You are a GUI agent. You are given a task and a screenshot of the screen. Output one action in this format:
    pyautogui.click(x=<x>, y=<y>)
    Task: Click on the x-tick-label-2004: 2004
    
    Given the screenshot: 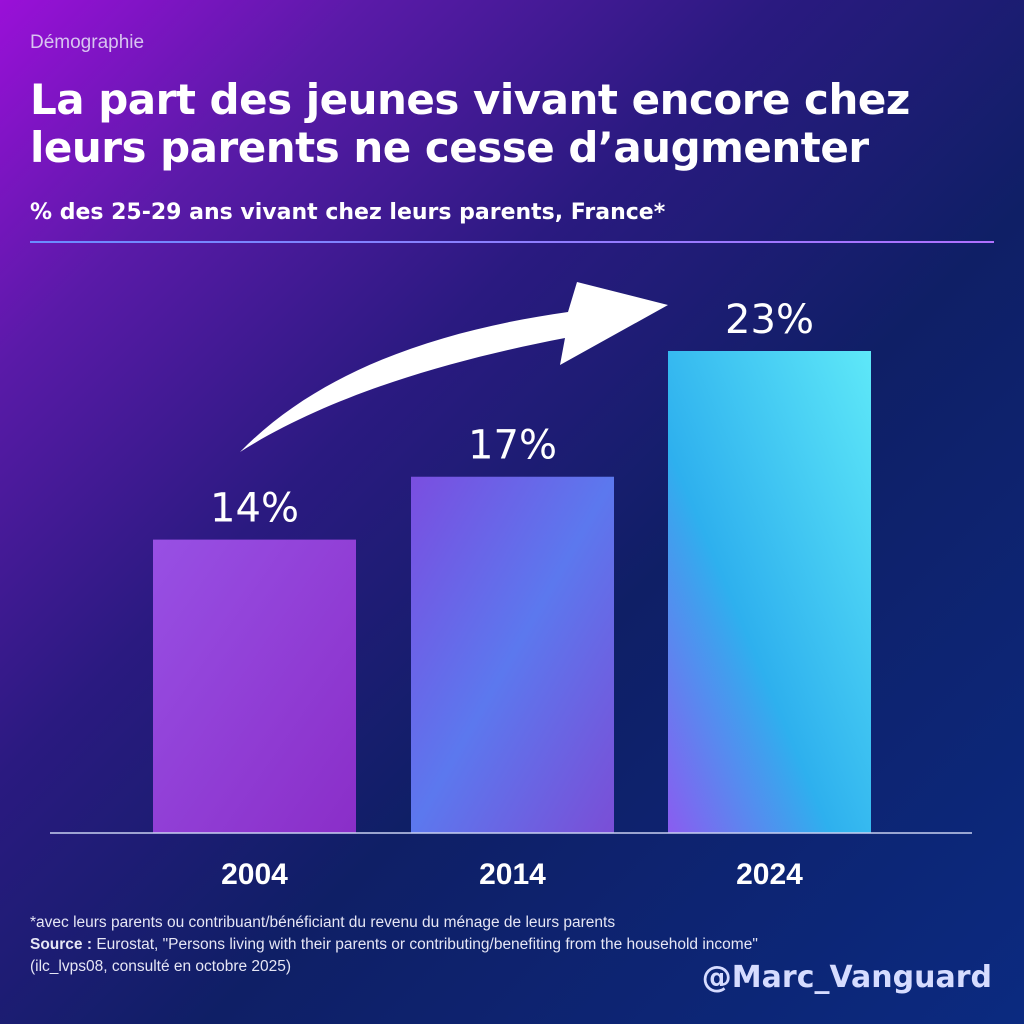 What is the action you would take?
    pyautogui.click(x=254, y=874)
    